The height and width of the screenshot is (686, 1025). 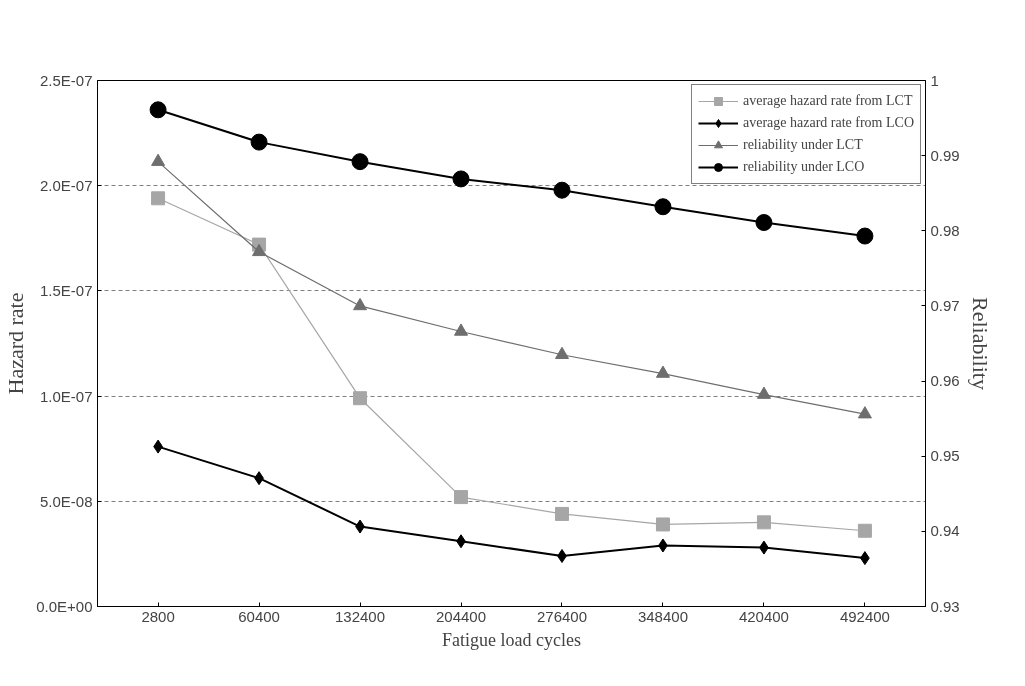 What do you see at coordinates (945, 531) in the screenshot?
I see `y2-tick-label: 0.94` at bounding box center [945, 531].